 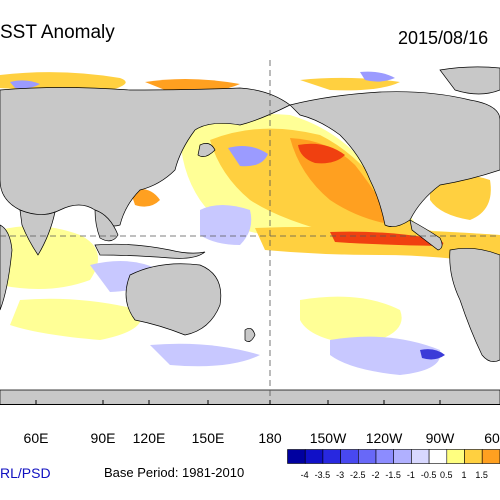 What do you see at coordinates (443, 38) in the screenshot?
I see `map-date: 2015/08/16` at bounding box center [443, 38].